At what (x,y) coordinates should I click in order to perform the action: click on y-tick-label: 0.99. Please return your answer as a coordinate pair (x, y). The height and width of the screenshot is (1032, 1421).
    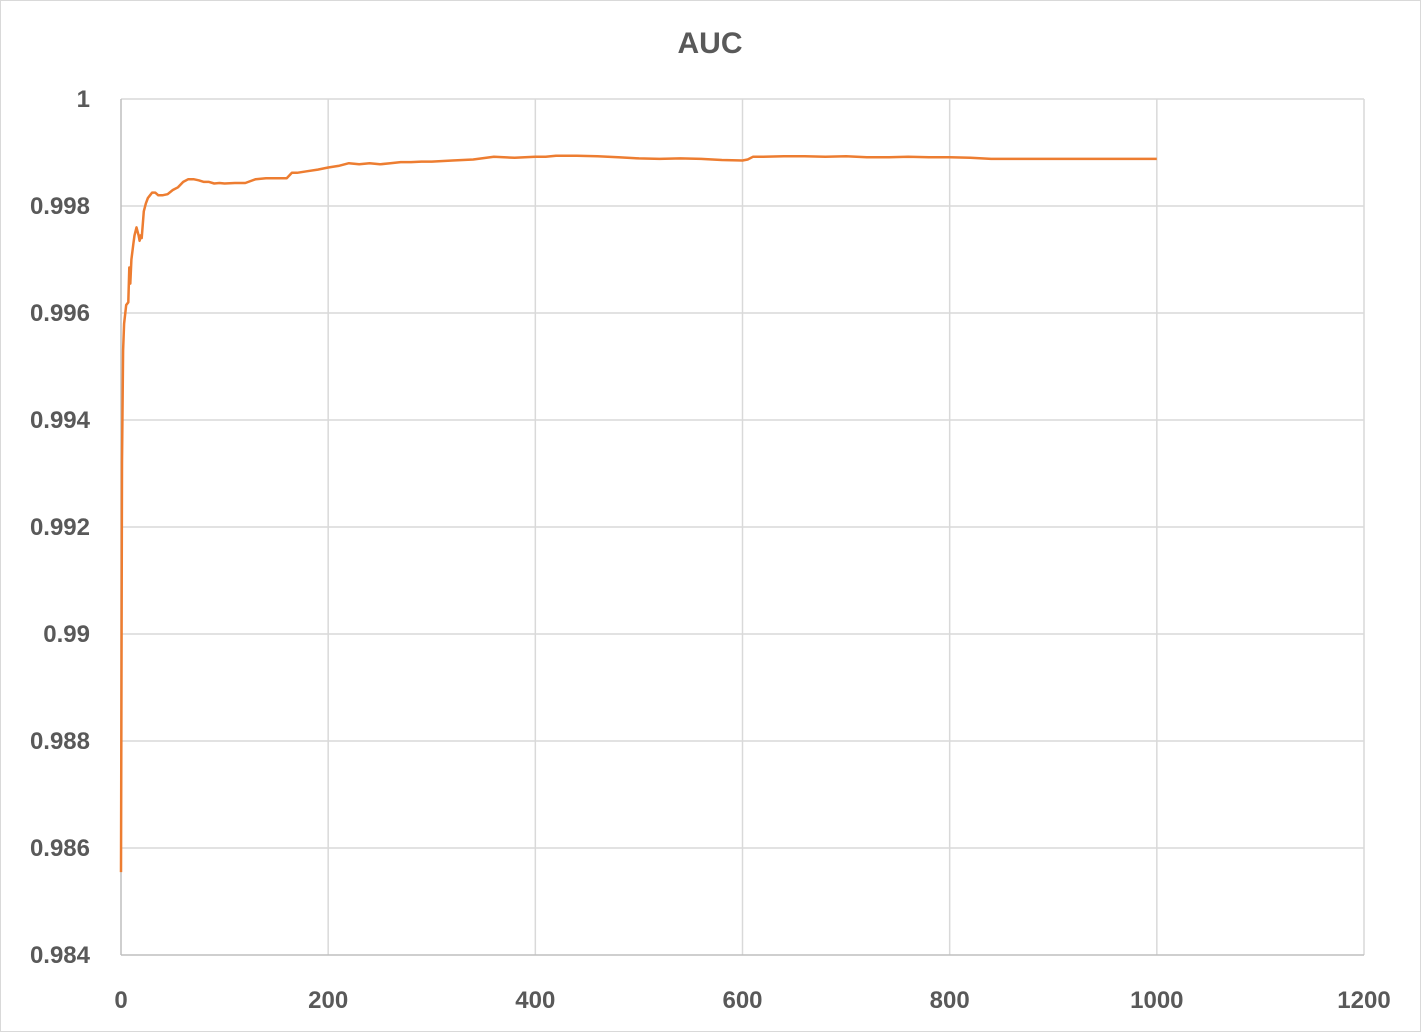
    Looking at the image, I should click on (66, 634).